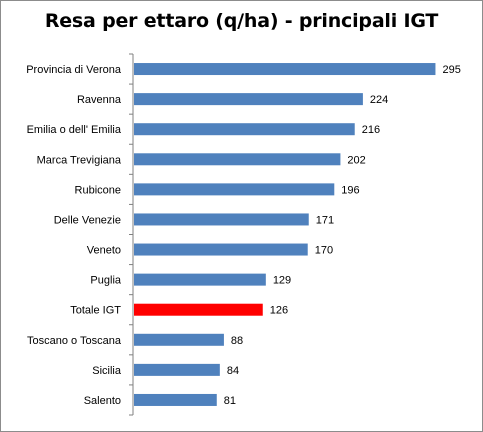 The image size is (483, 432). I want to click on value-label: 216, so click(371, 130).